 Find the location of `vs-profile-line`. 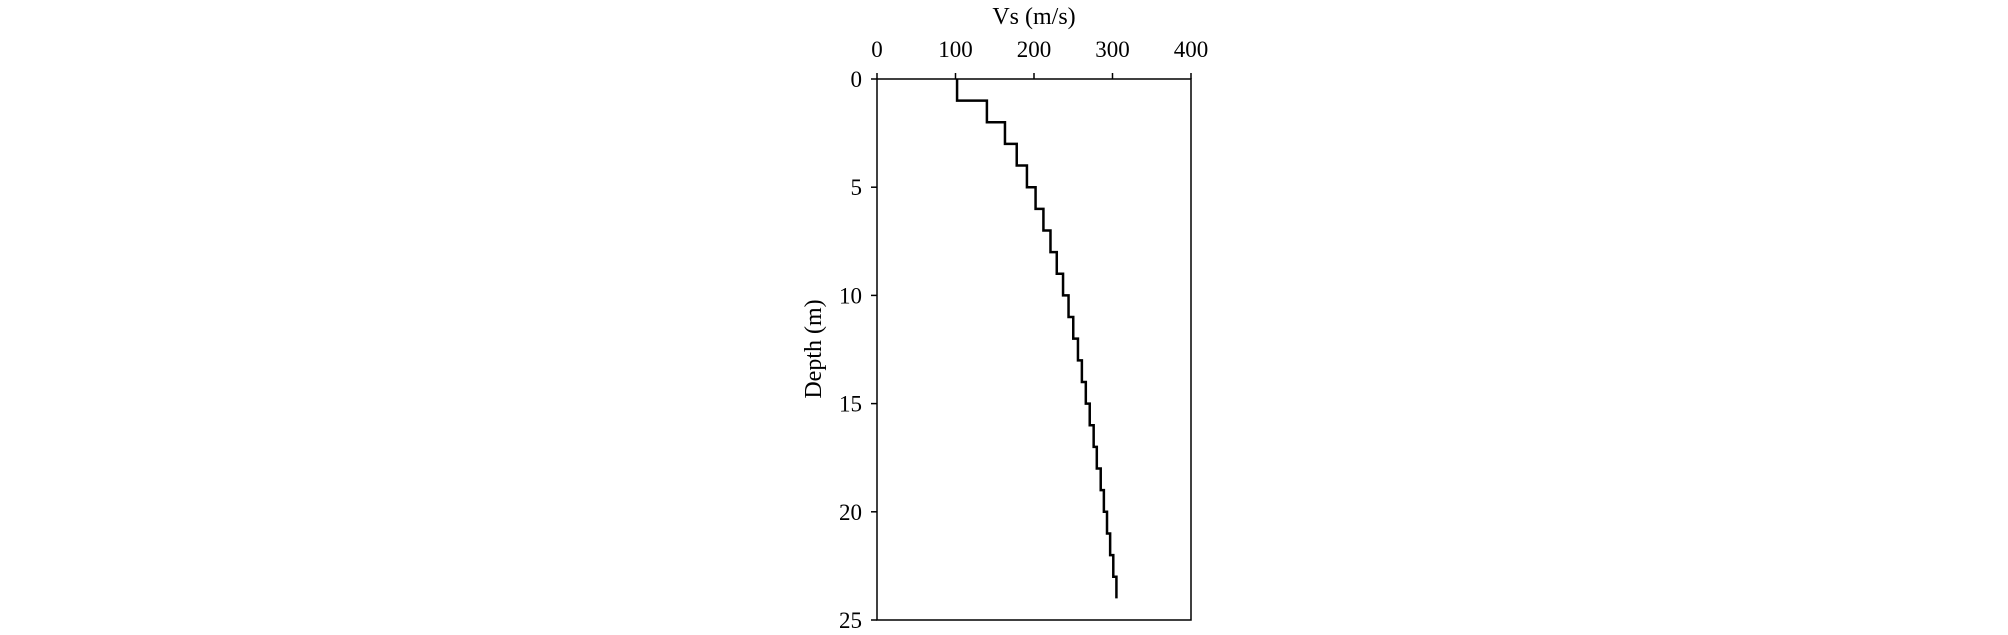

vs-profile-line is located at coordinates (1036, 339).